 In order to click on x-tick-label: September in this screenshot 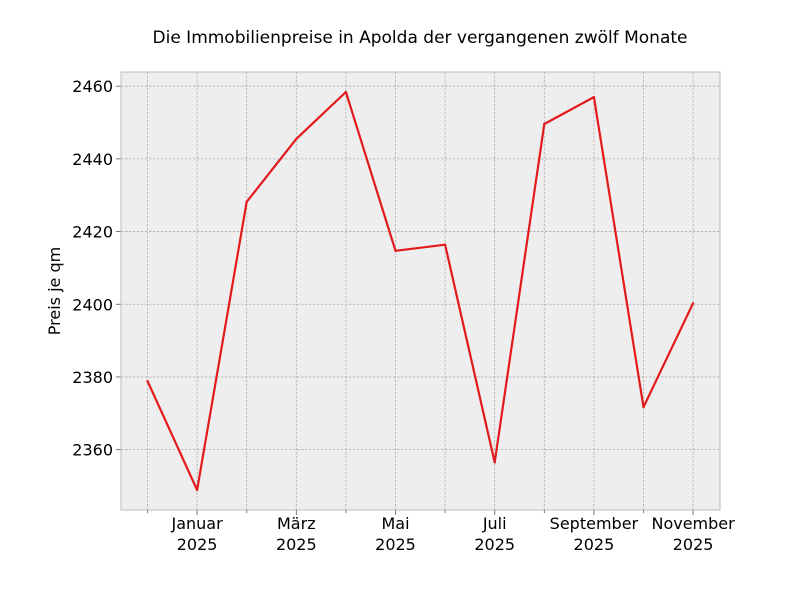, I will do `click(594, 523)`.